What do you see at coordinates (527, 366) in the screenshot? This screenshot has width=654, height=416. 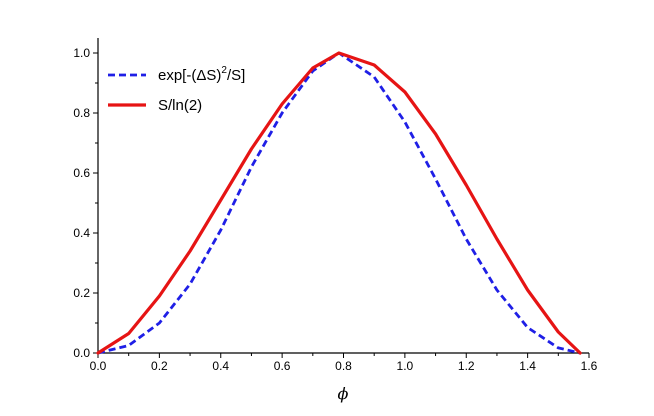 I see `x-tick-label: 1.4` at bounding box center [527, 366].